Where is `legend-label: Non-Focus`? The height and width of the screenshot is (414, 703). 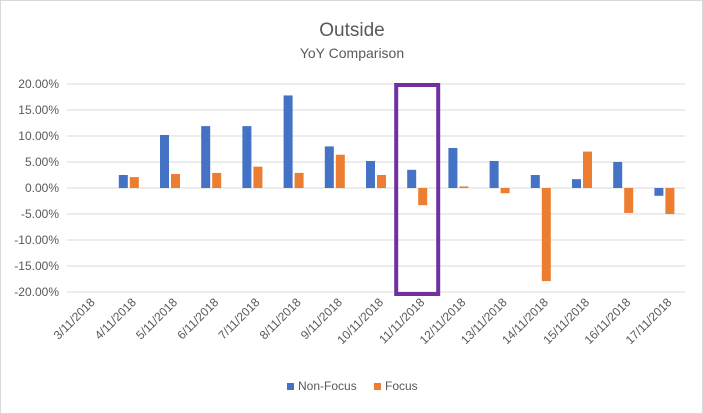
legend-label: Non-Focus is located at coordinates (327, 386).